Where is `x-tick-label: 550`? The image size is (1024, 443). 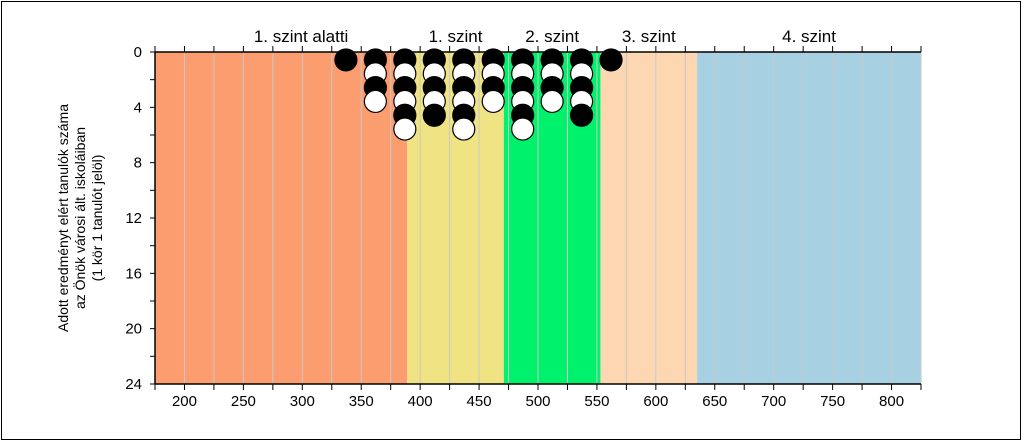 x-tick-label: 550 is located at coordinates (596, 401).